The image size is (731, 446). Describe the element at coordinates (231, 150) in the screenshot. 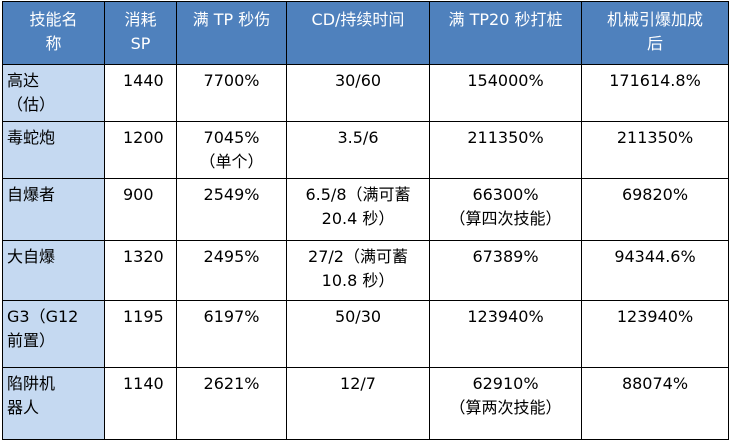

I see `max-tp-dps-cell: 7045% （单个）` at that location.